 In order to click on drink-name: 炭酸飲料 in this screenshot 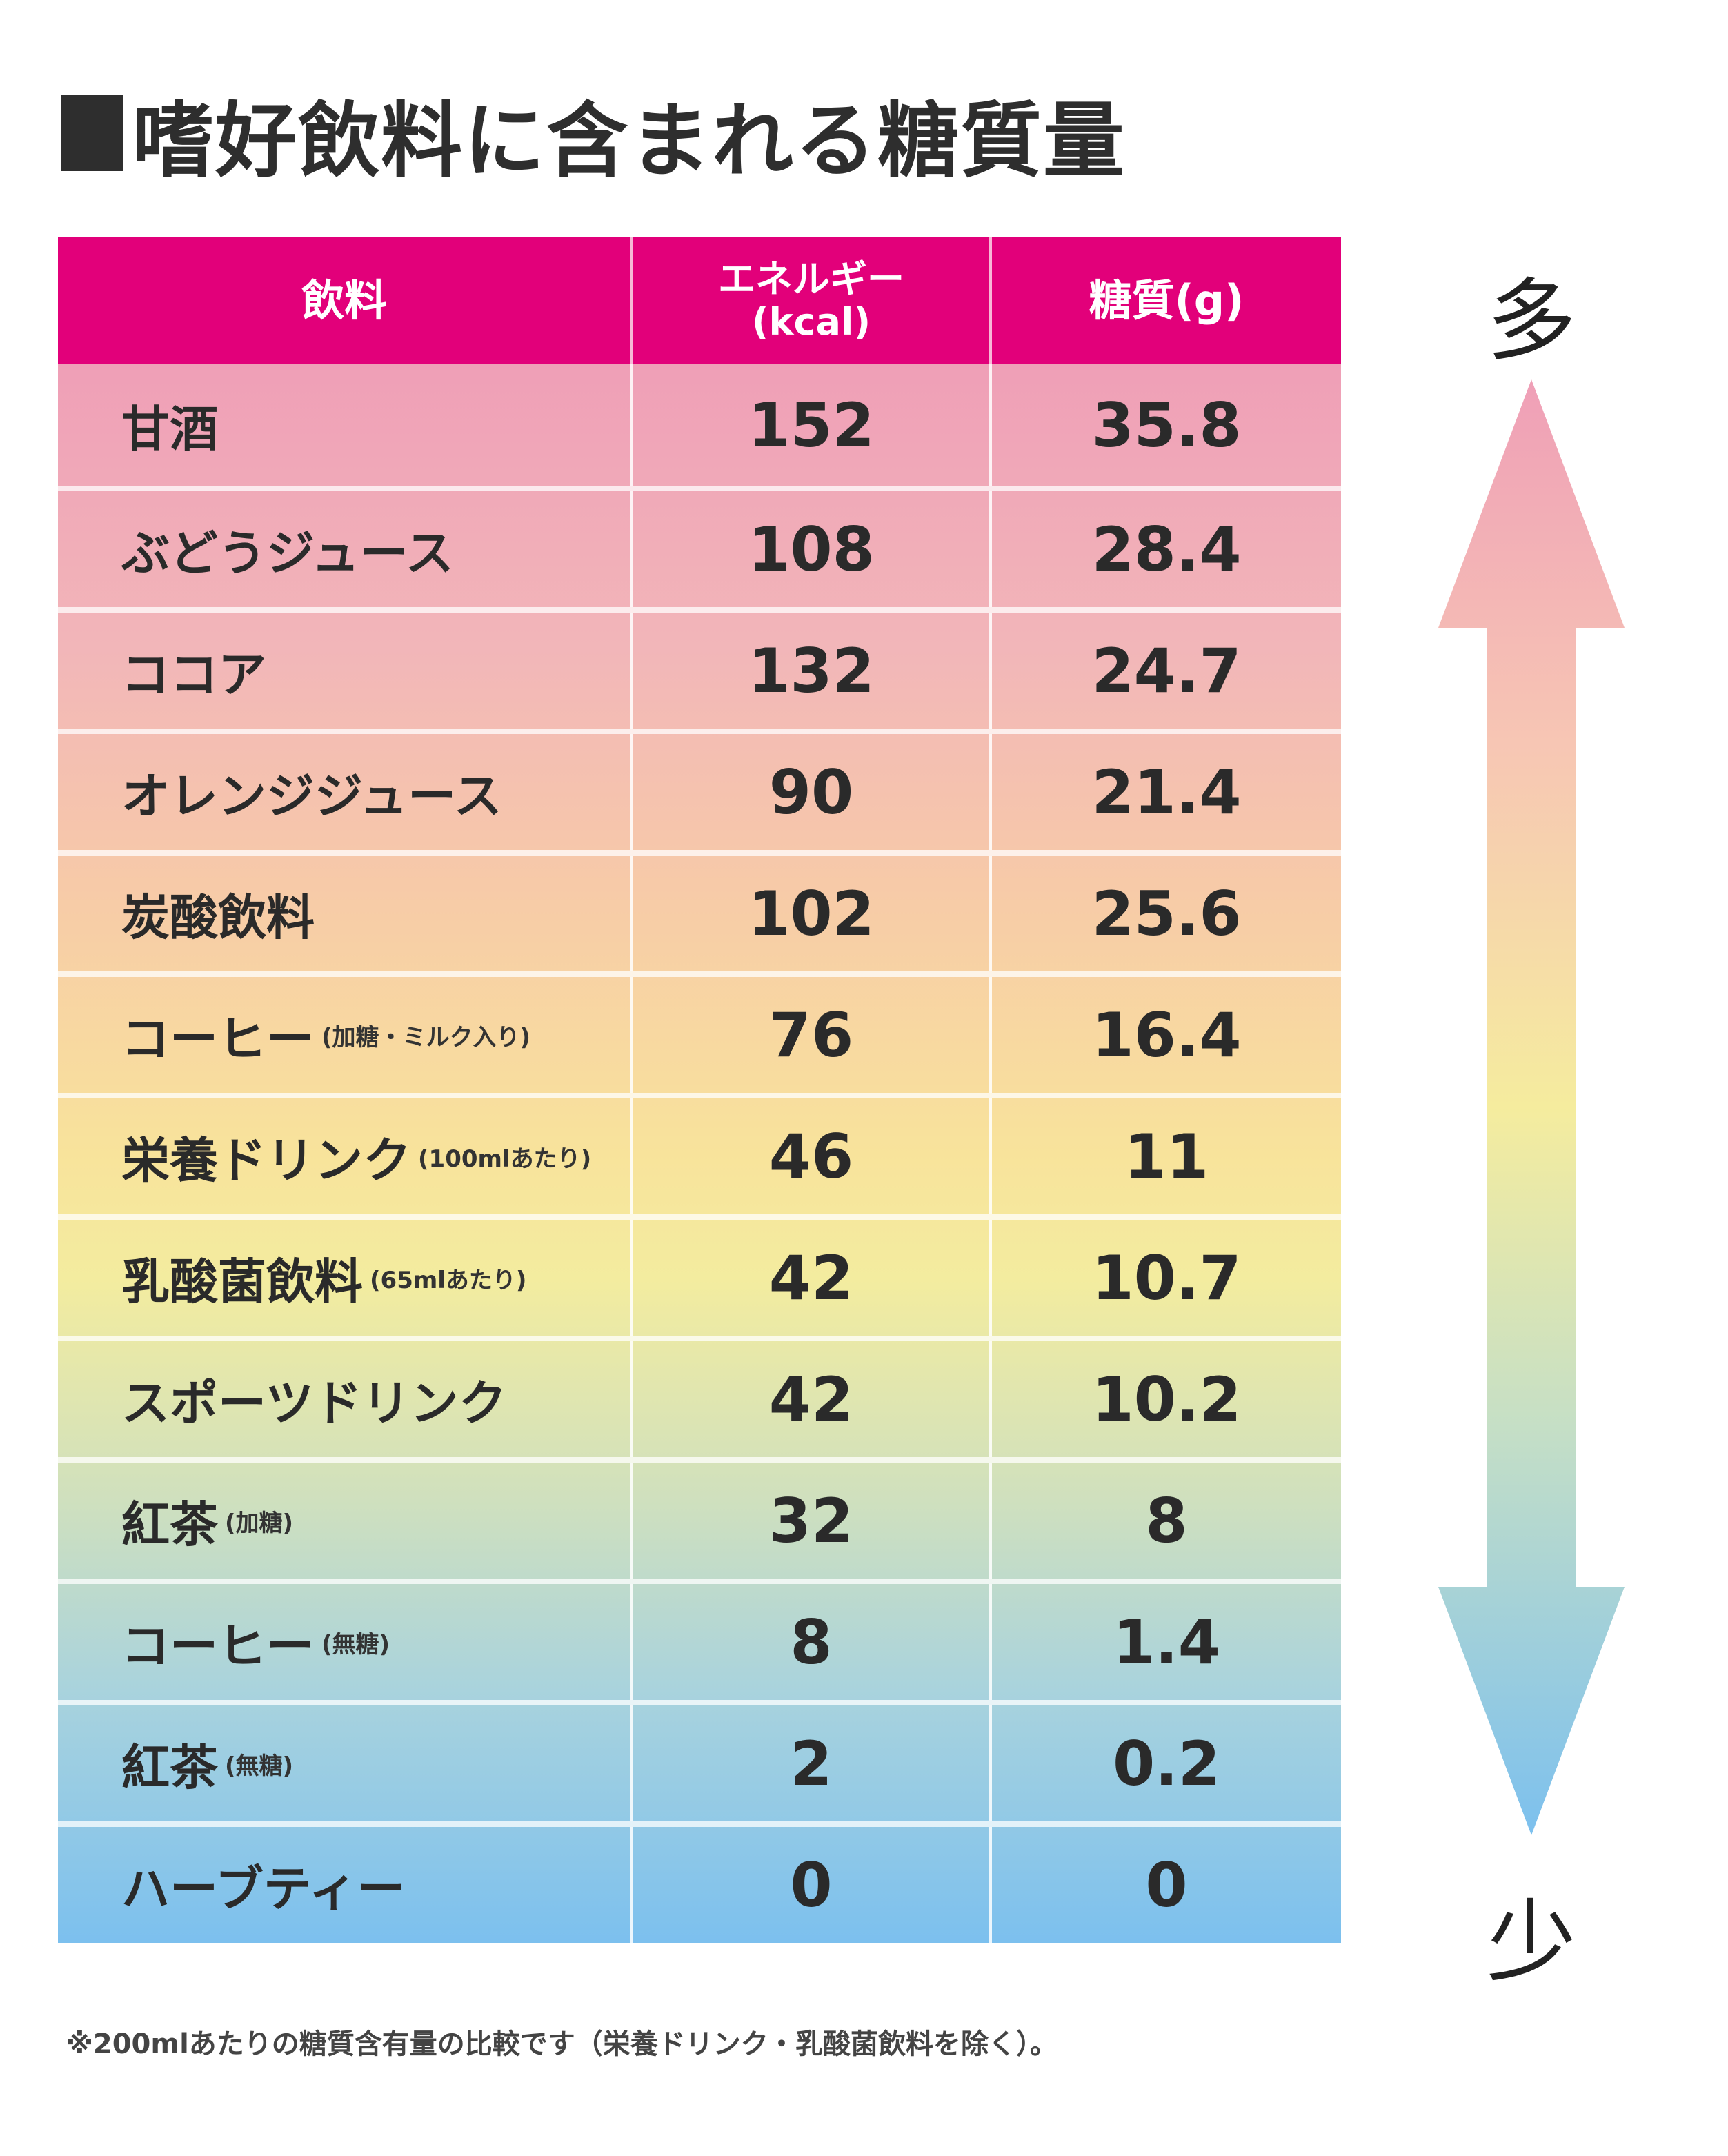, I will do `click(218, 917)`.